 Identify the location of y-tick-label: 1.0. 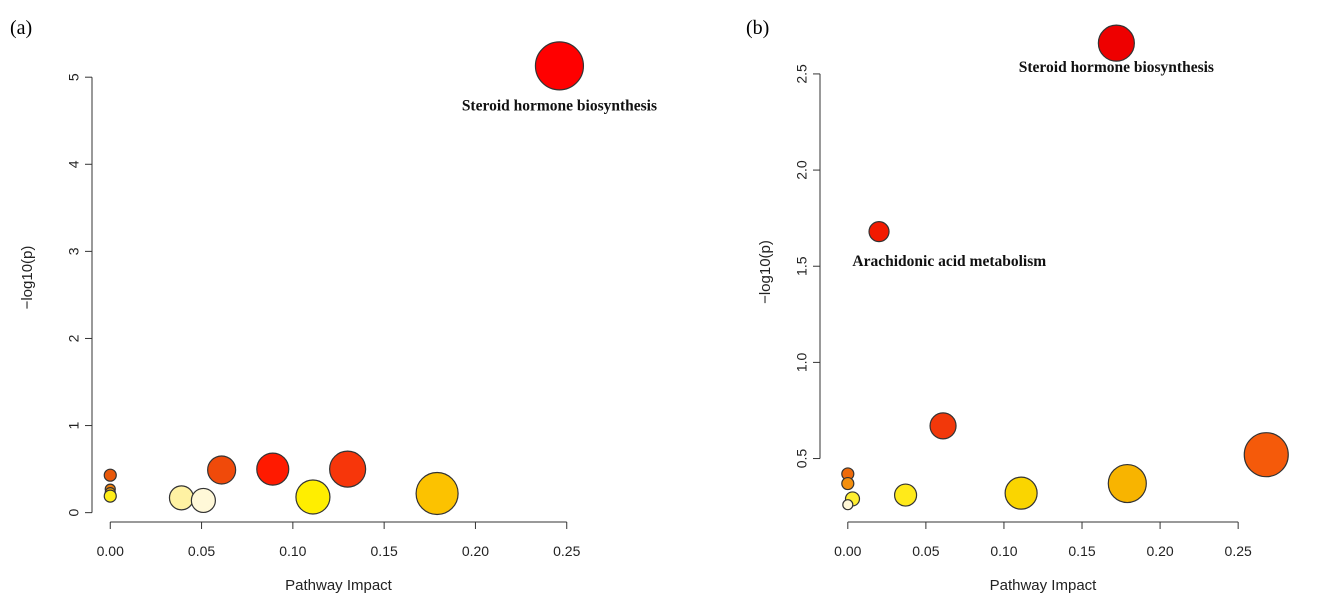
(802, 362).